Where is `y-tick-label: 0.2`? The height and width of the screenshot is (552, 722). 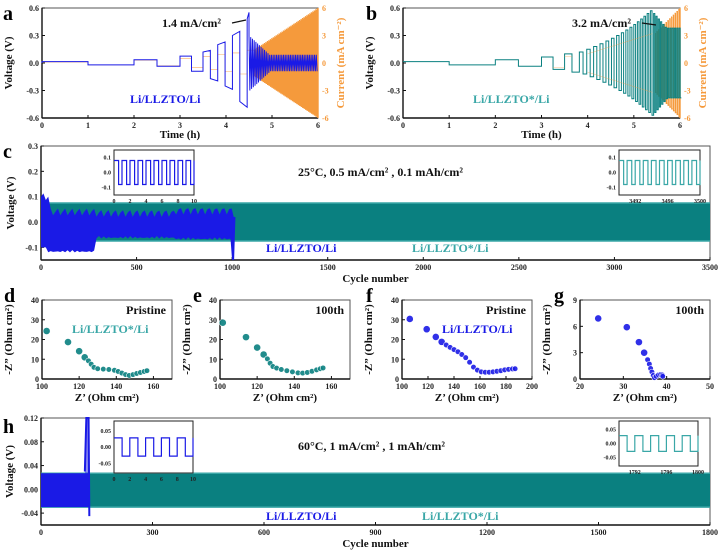 y-tick-label: 0.2 is located at coordinates (33, 171).